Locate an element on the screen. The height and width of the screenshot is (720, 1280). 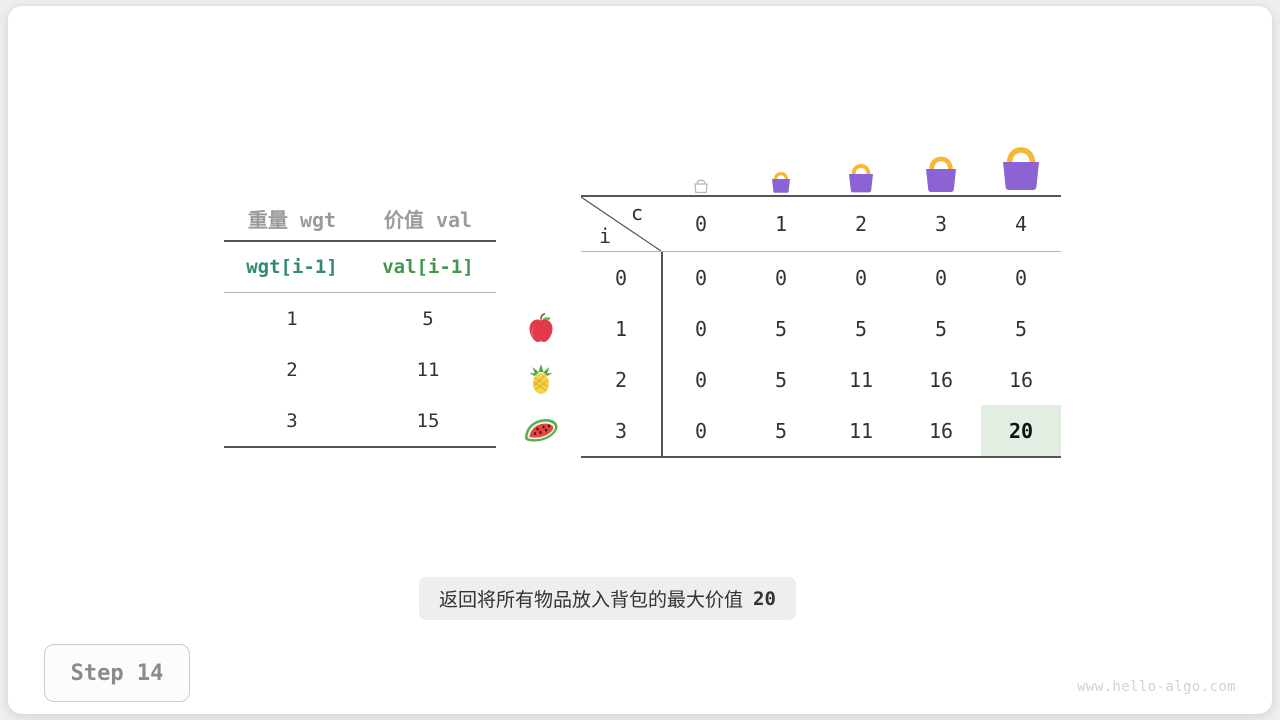
table-row: 2 0 5 11 16 16 is located at coordinates (821, 379).